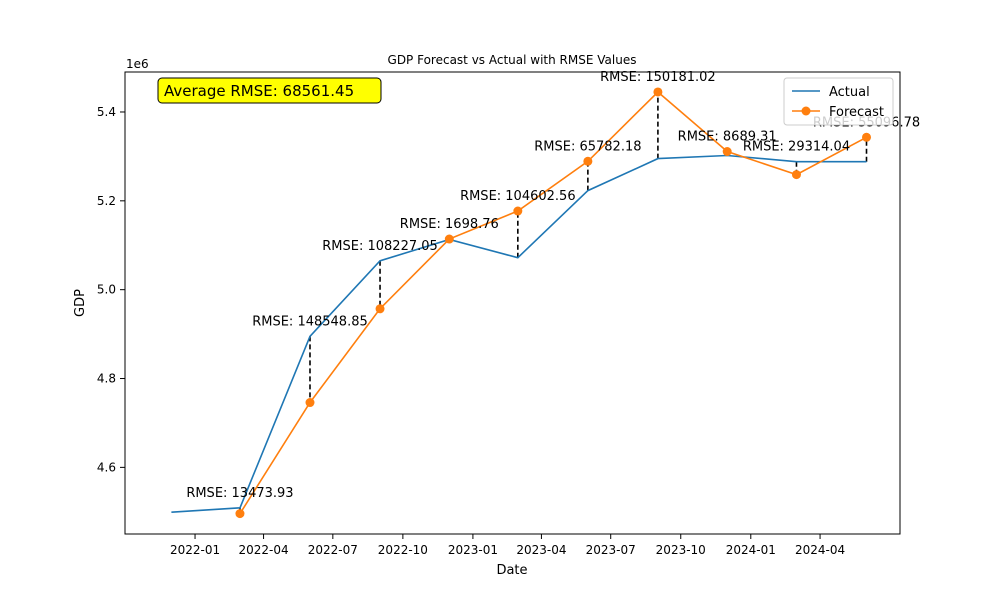  I want to click on x-tick-label: 2023-07, so click(611, 550).